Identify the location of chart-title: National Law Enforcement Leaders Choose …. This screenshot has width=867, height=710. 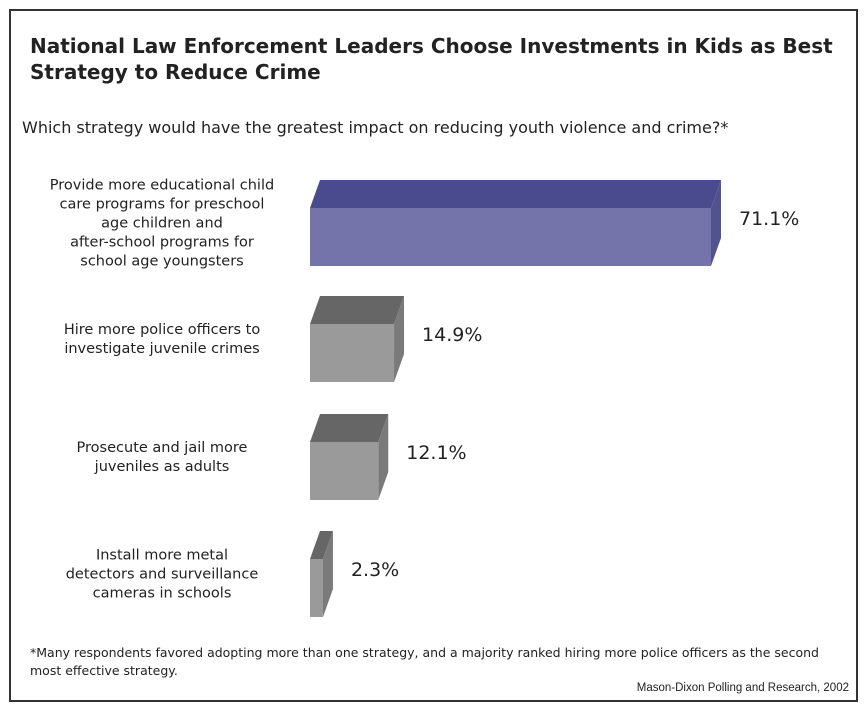
(431, 59).